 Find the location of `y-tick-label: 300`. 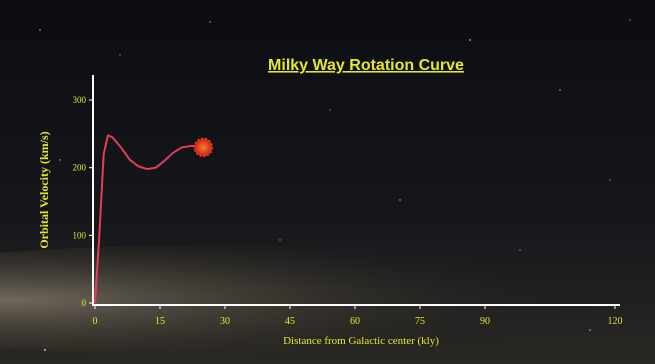

y-tick-label: 300 is located at coordinates (80, 100).